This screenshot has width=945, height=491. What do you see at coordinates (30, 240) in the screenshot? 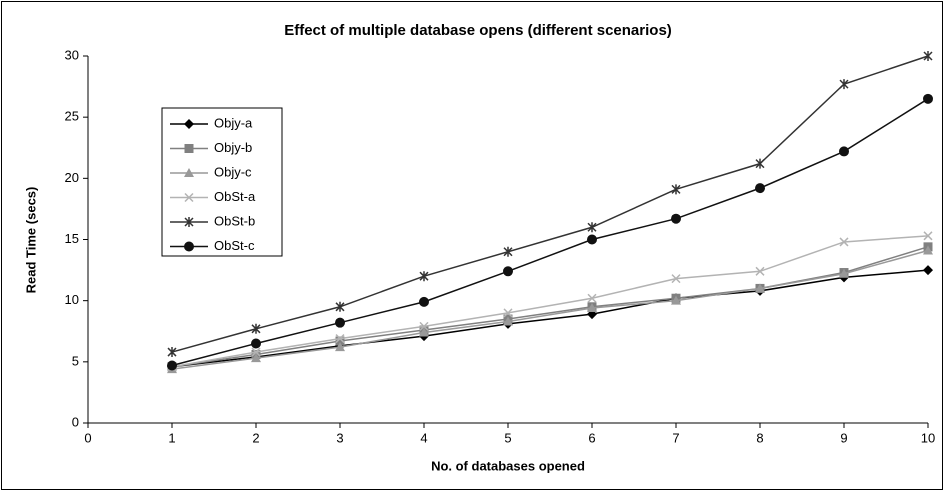
I see `y-axis-label: Read Time (secs)` at bounding box center [30, 240].